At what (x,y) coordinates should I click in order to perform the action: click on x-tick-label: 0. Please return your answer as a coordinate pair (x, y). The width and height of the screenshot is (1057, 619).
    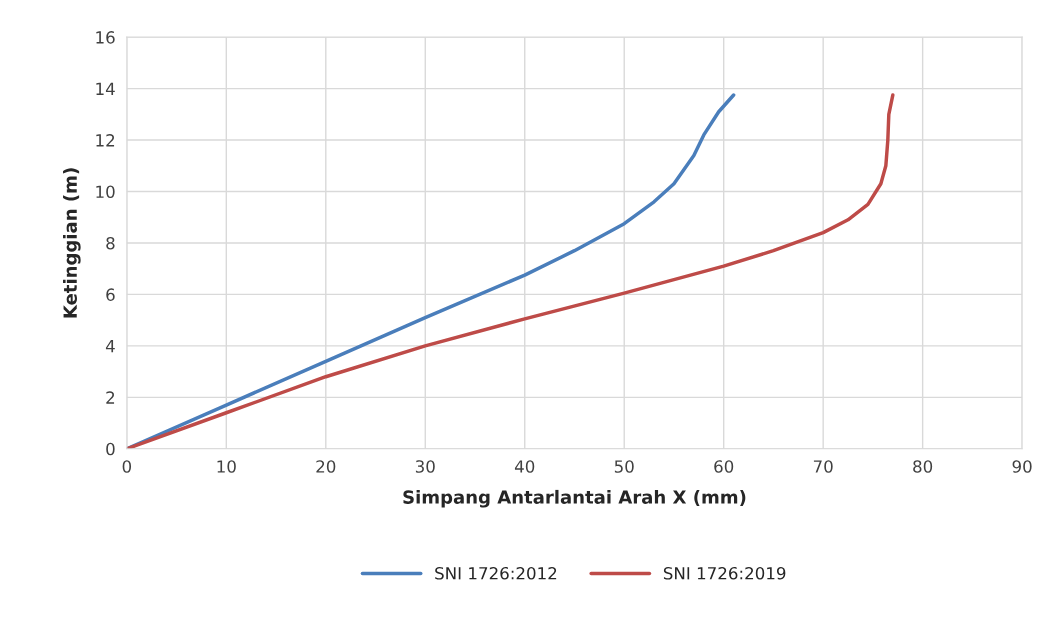
    Looking at the image, I should click on (127, 466).